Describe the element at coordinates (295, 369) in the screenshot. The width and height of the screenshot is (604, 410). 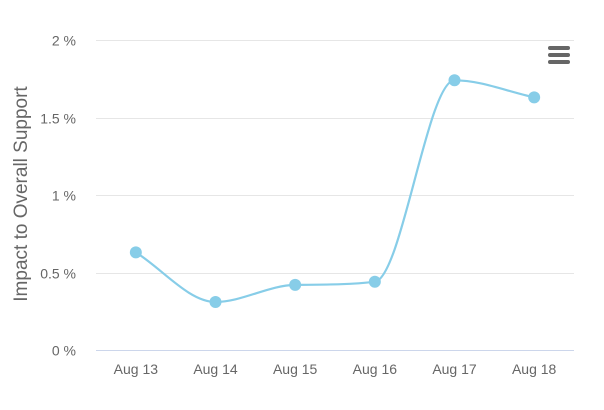
I see `x-tick-label: Aug 15` at that location.